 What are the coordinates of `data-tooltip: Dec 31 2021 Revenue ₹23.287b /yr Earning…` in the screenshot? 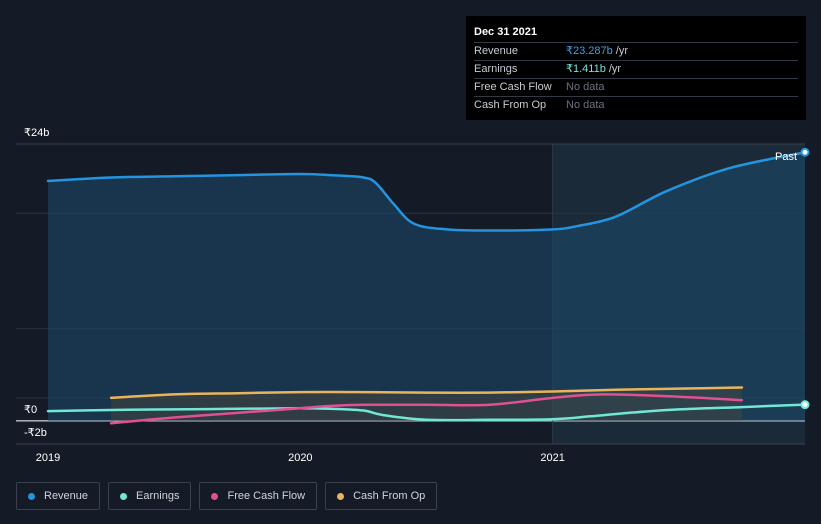 It's located at (636, 68).